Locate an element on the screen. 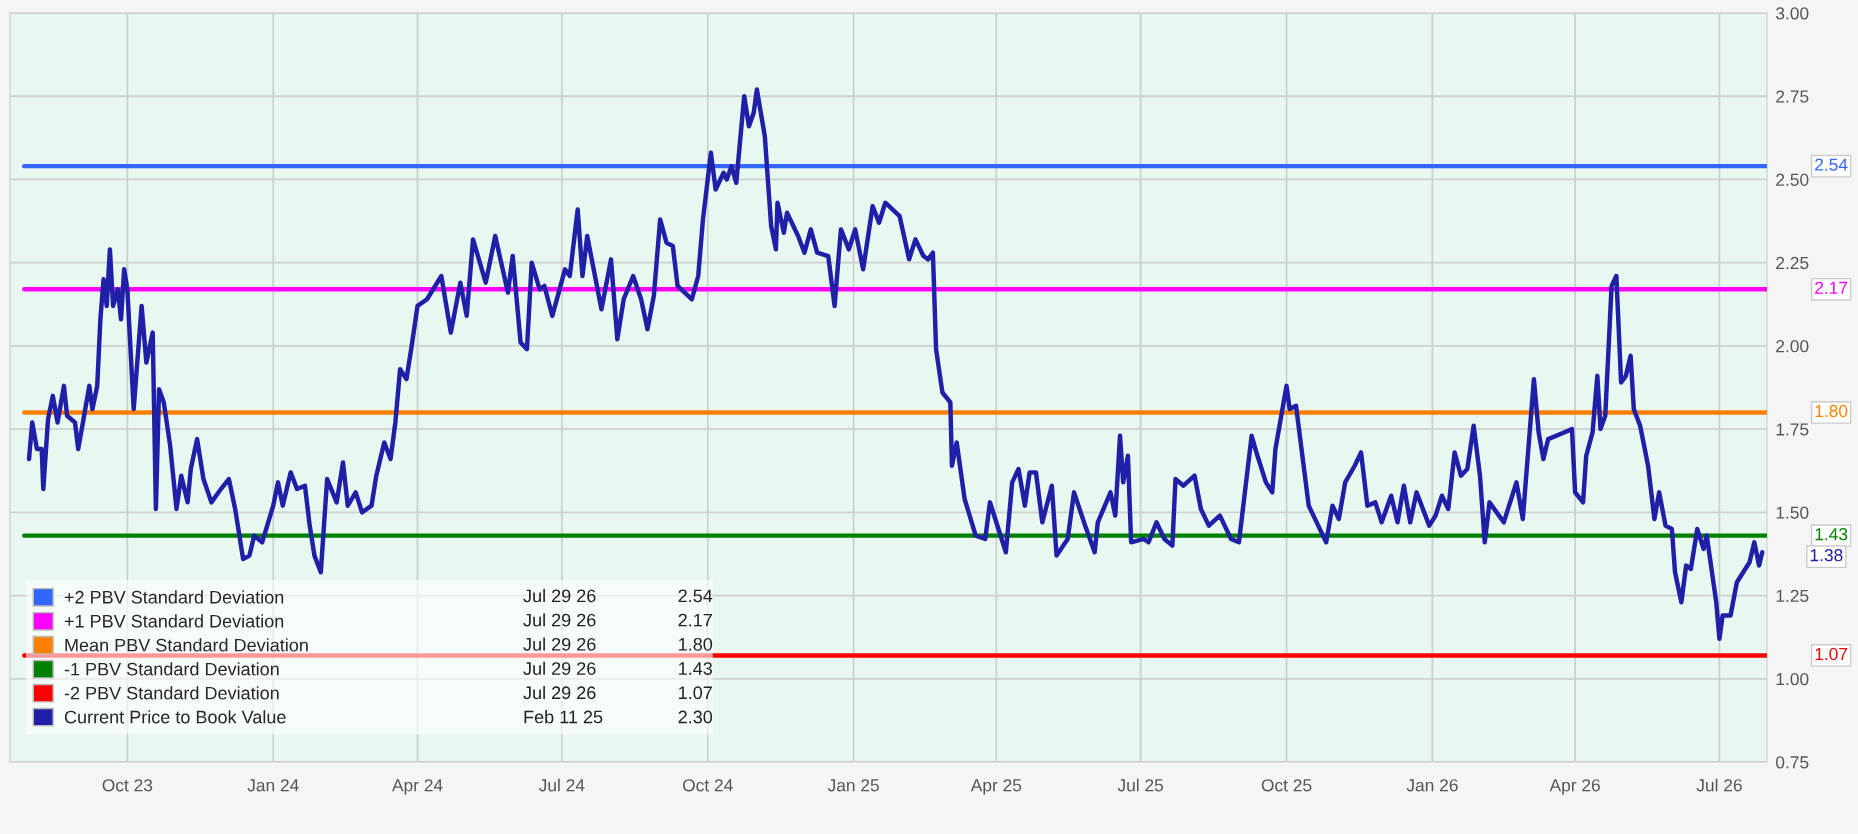 This screenshot has height=834, width=1858. y-tick-label: 2.75 is located at coordinates (1792, 96).